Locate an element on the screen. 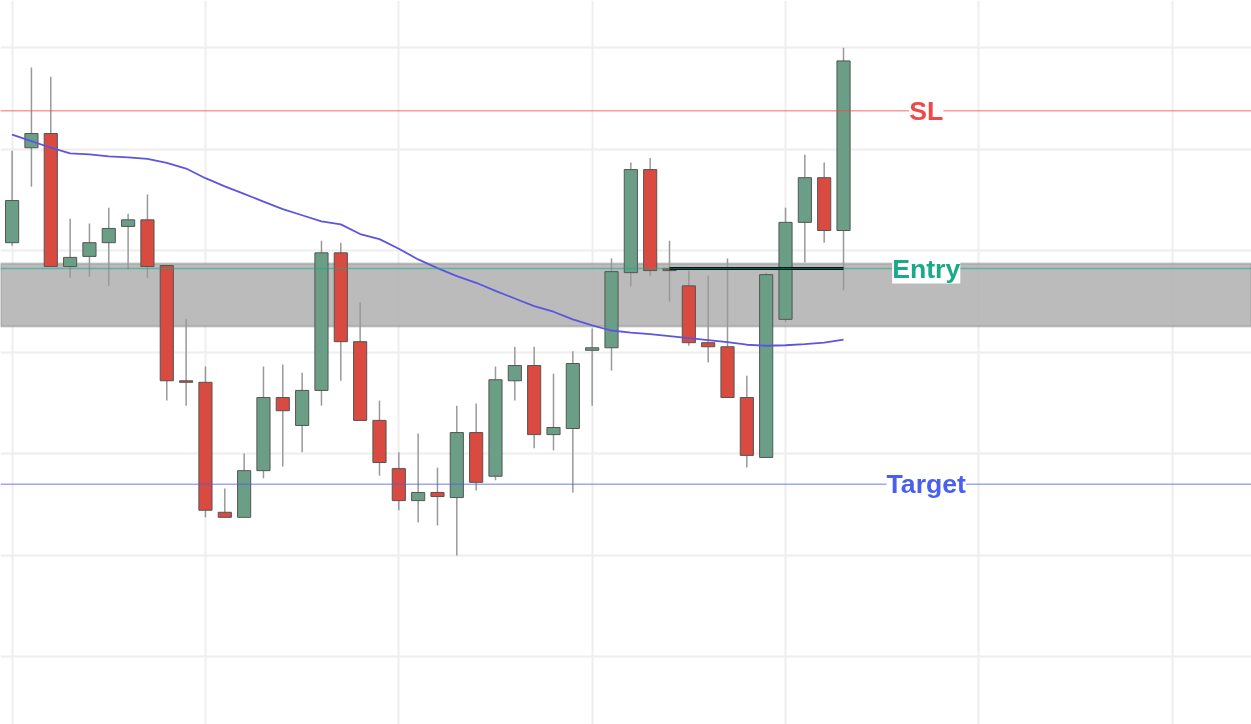 This screenshot has height=724, width=1251. ref-line-label: Target is located at coordinates (926, 484).